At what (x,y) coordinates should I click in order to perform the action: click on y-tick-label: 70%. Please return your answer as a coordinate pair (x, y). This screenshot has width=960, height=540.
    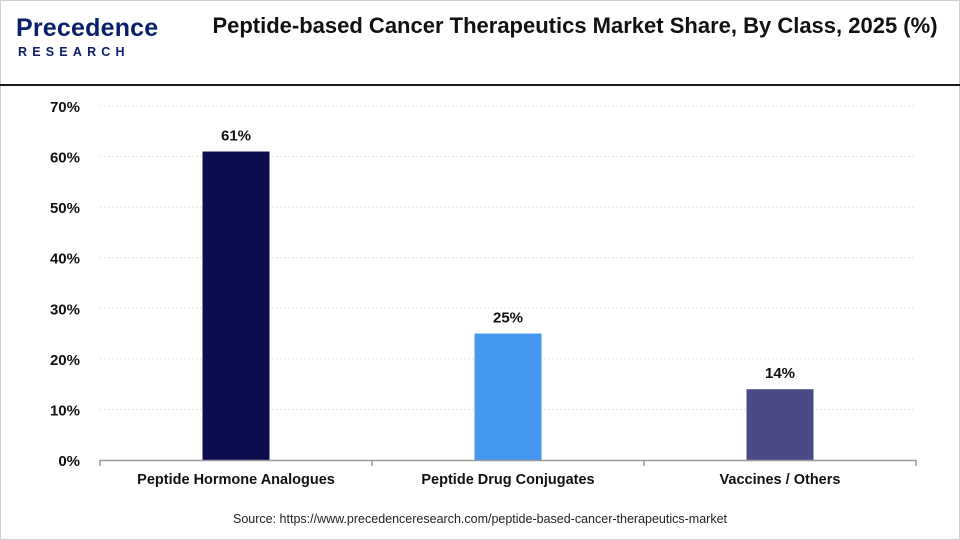
    Looking at the image, I should click on (65, 107).